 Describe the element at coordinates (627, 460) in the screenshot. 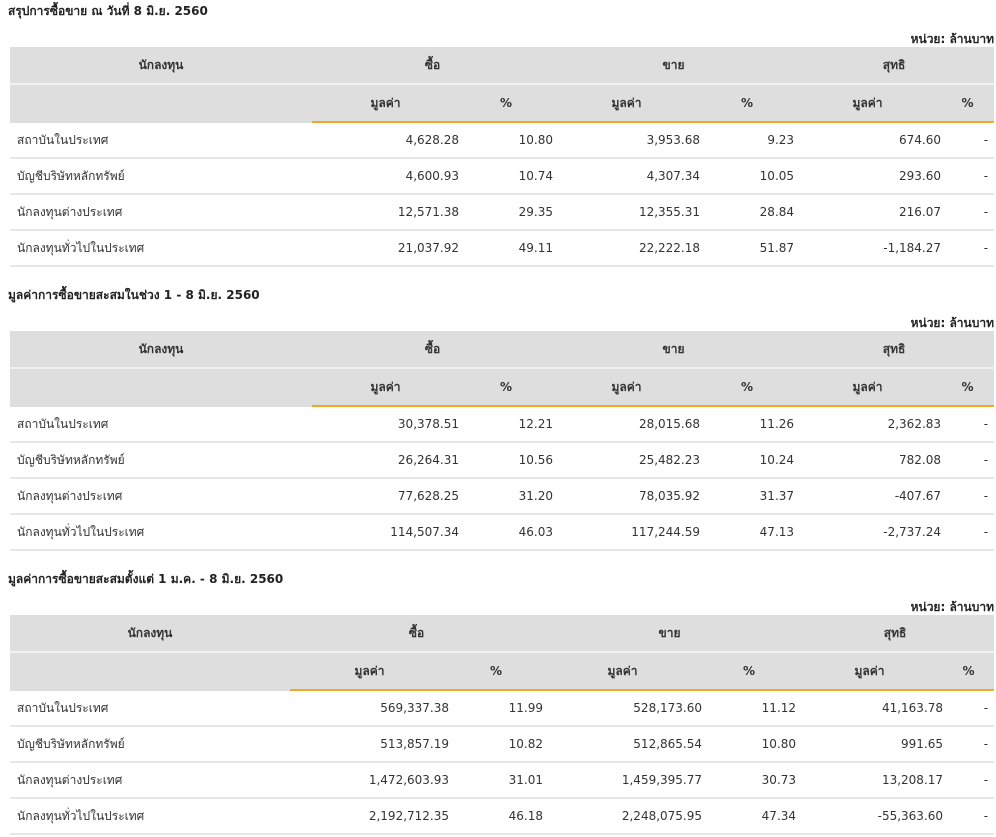

I see `sell-value-cell: 25,482.23` at that location.